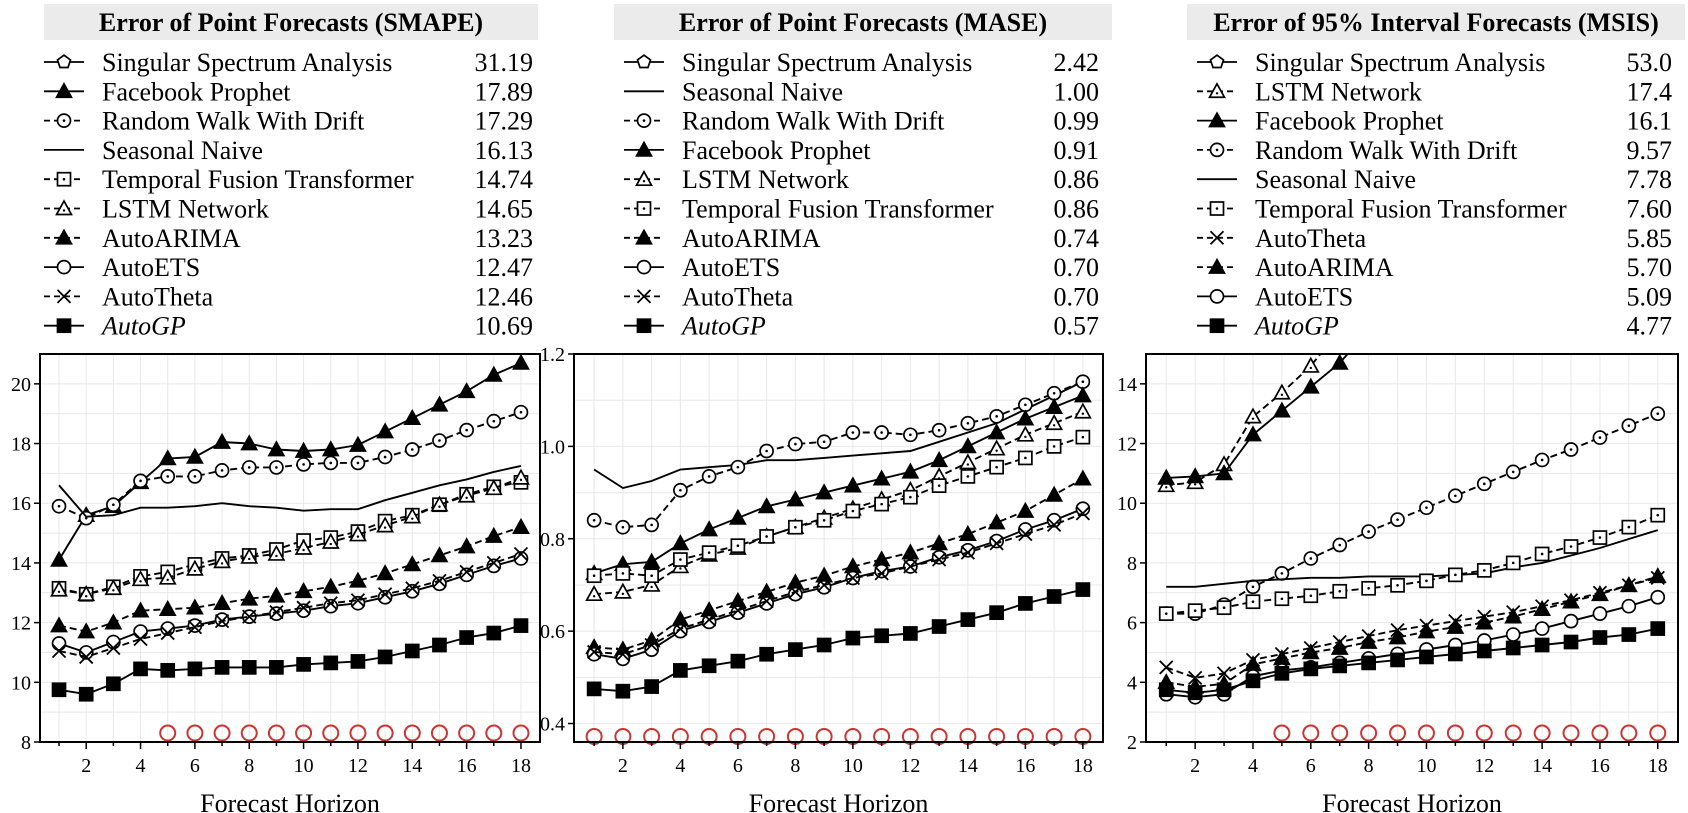 This screenshot has width=1688, height=813. I want to click on y-tick-label: 0.6, so click(552, 632).